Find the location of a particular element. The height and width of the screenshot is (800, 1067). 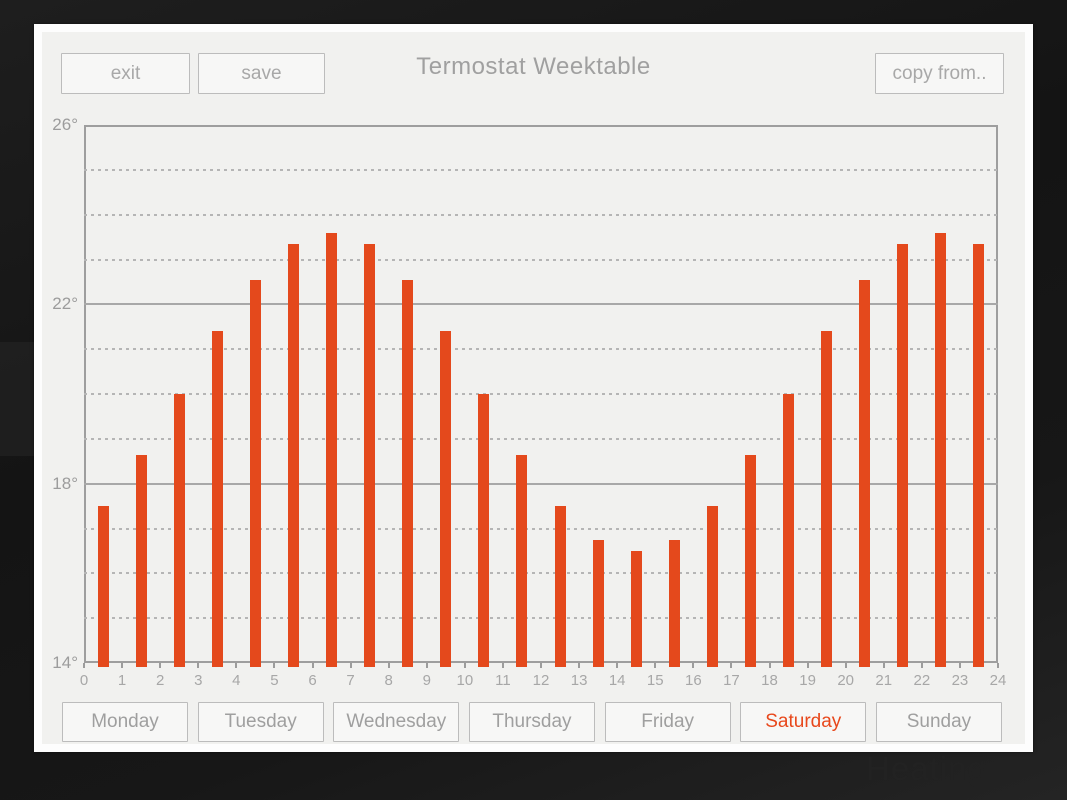

x-axis-label-2: 2 is located at coordinates (160, 680).